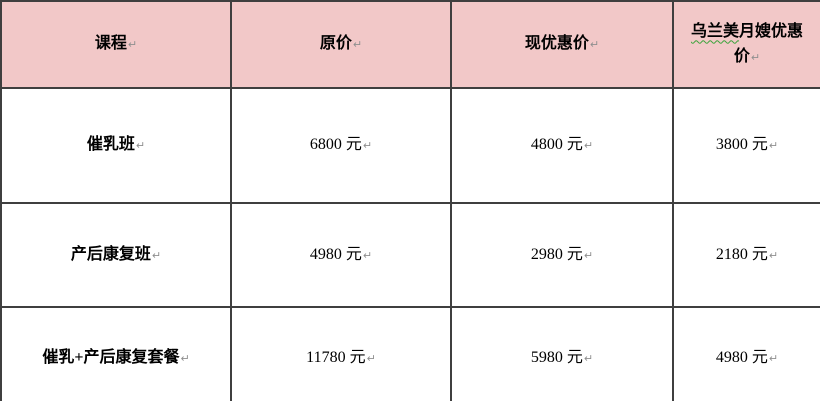  I want to click on course-name-cell: 产后康复班↵, so click(116, 255).